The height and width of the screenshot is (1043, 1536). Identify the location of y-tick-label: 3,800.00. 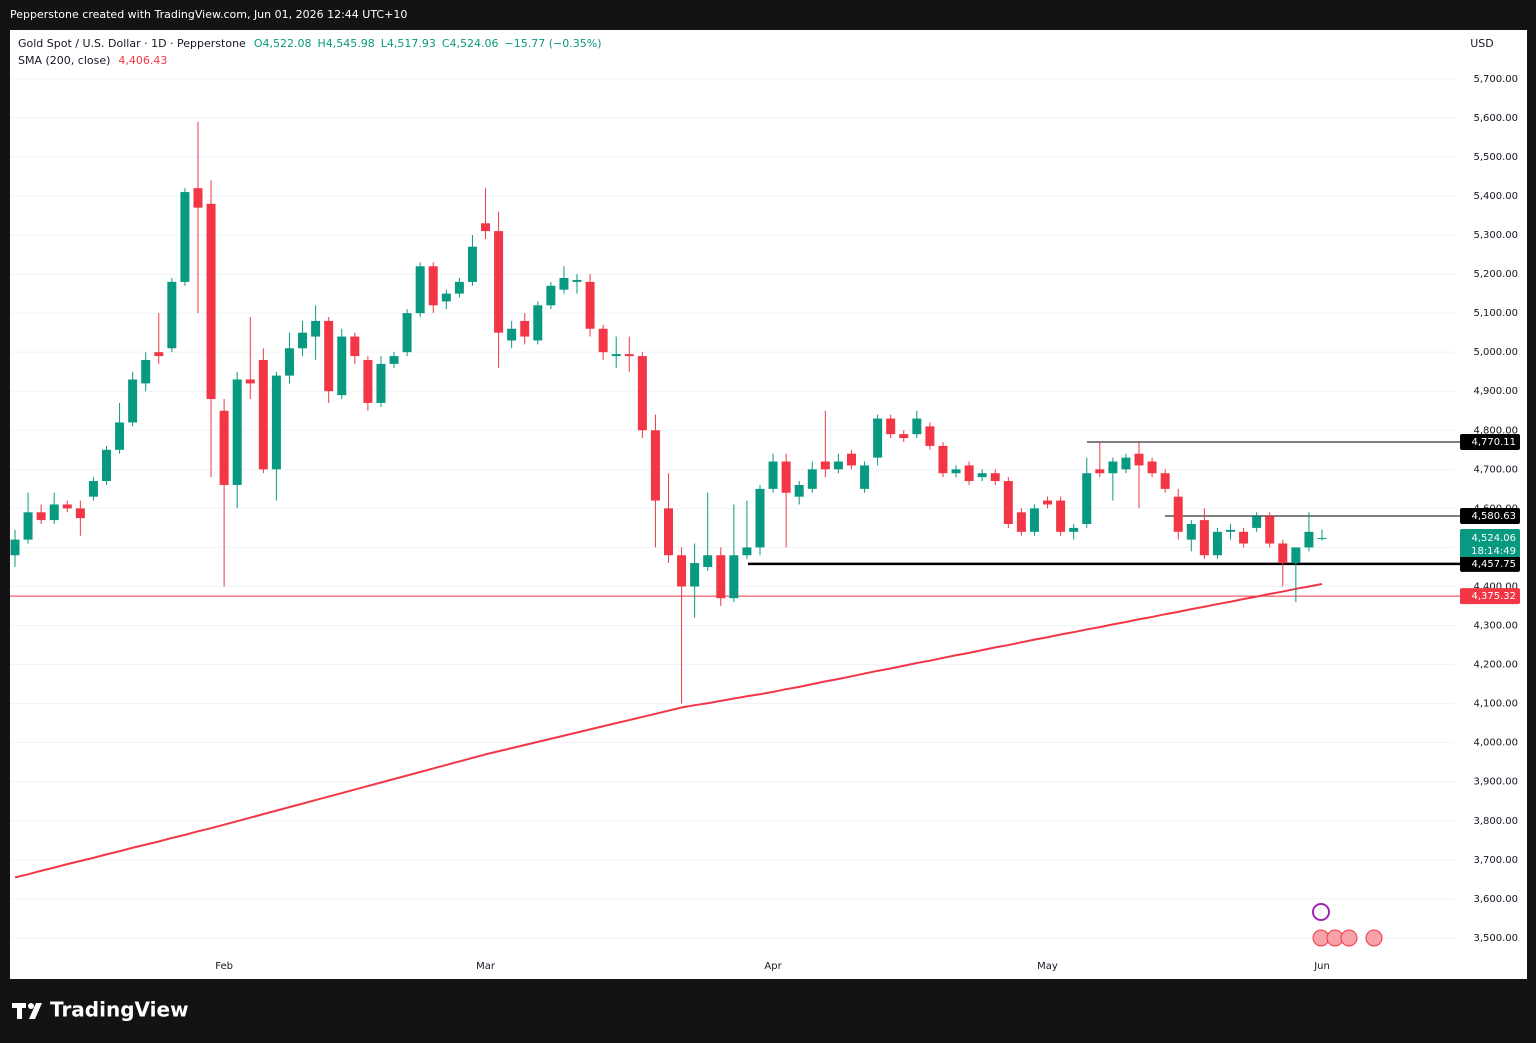
(1495, 821).